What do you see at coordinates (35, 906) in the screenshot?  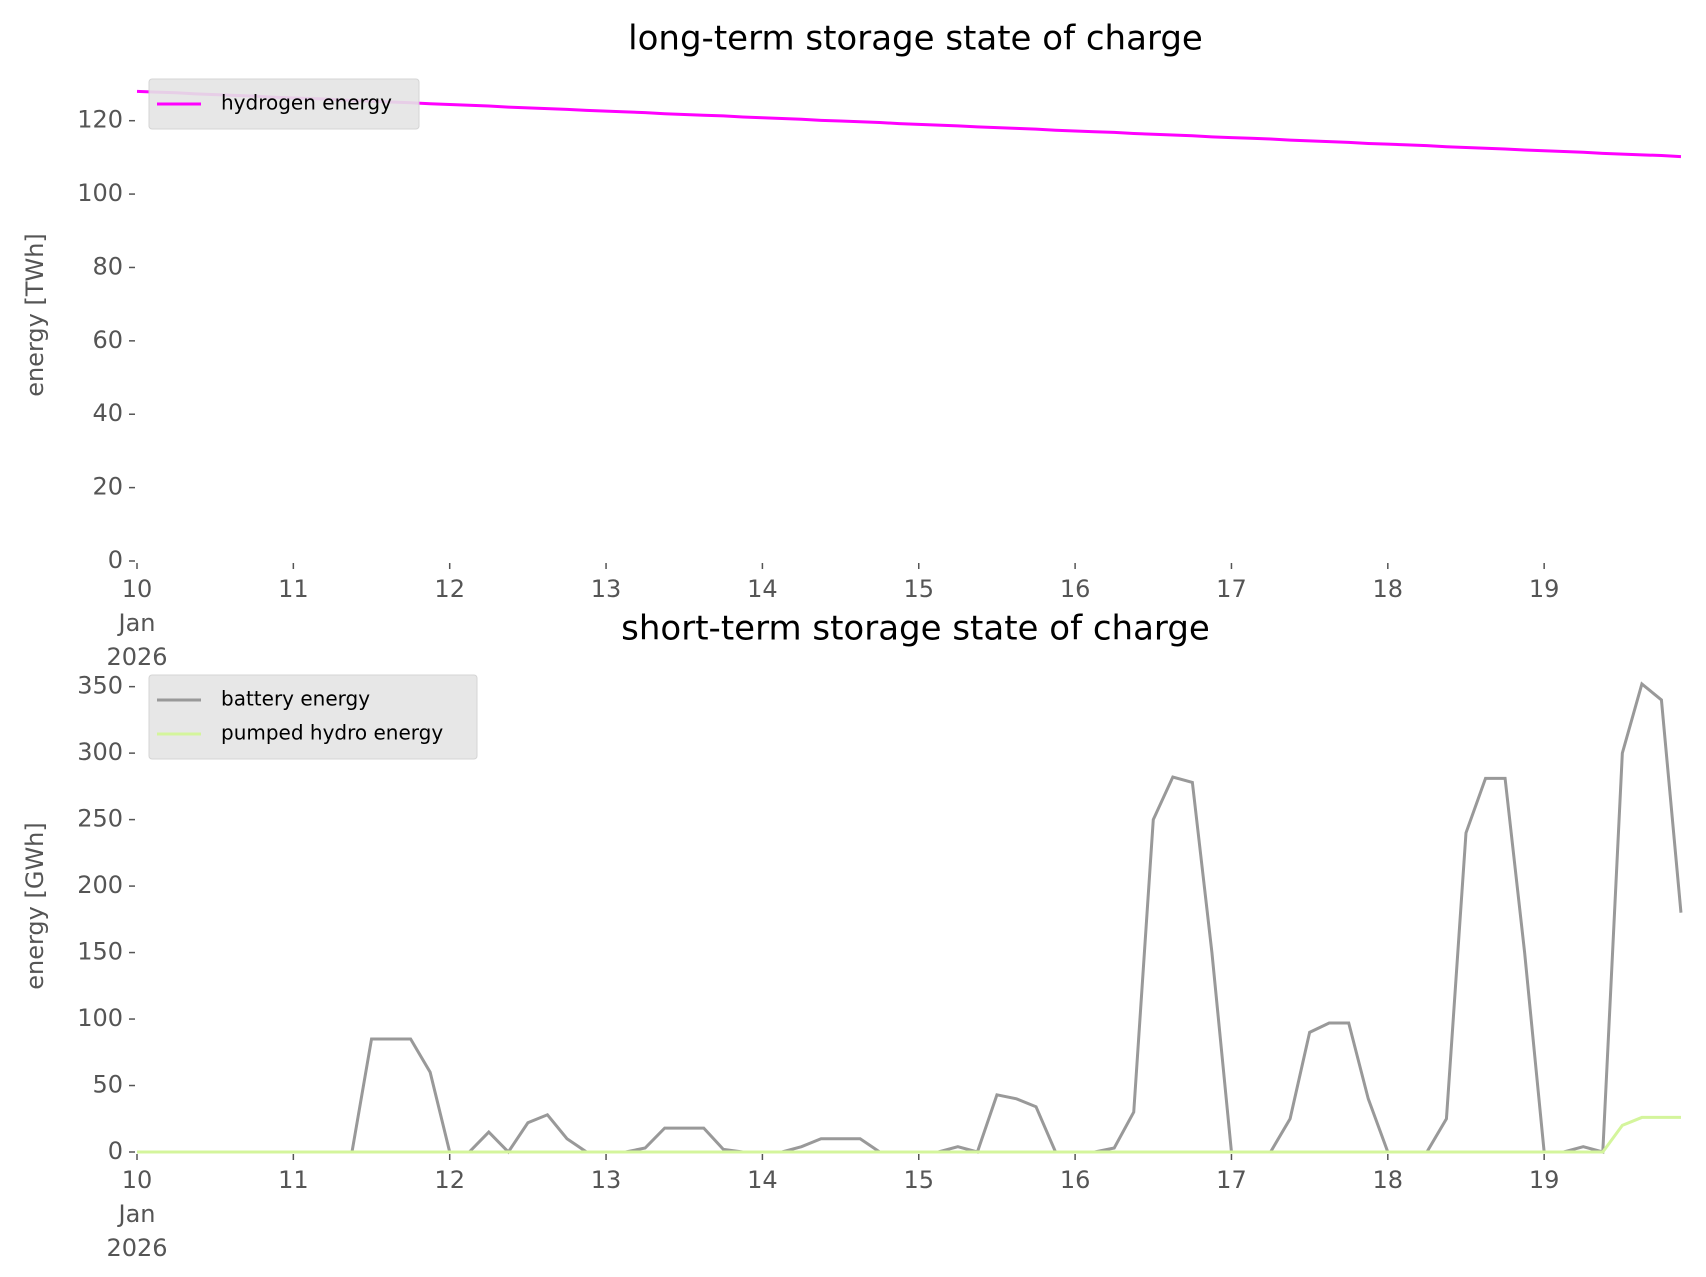 I see `y-axis-label: energy [GWh]` at bounding box center [35, 906].